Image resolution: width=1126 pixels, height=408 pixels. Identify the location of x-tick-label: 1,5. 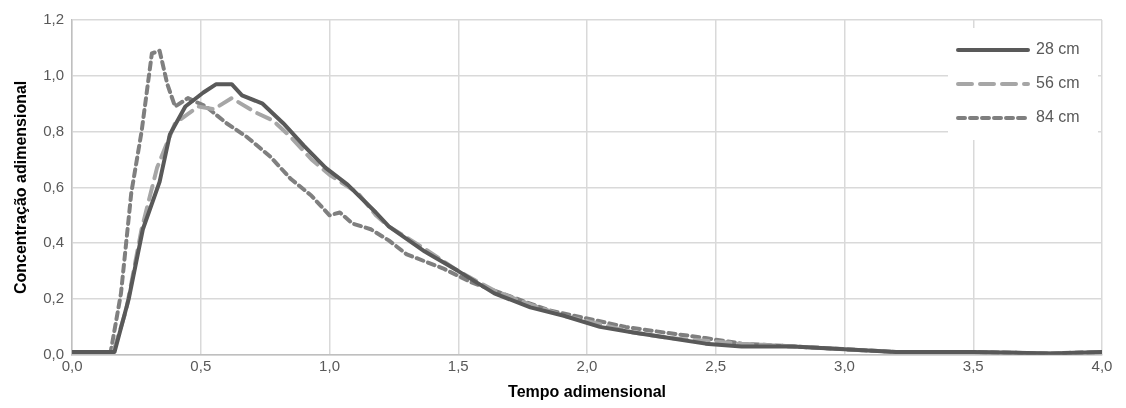
(458, 365).